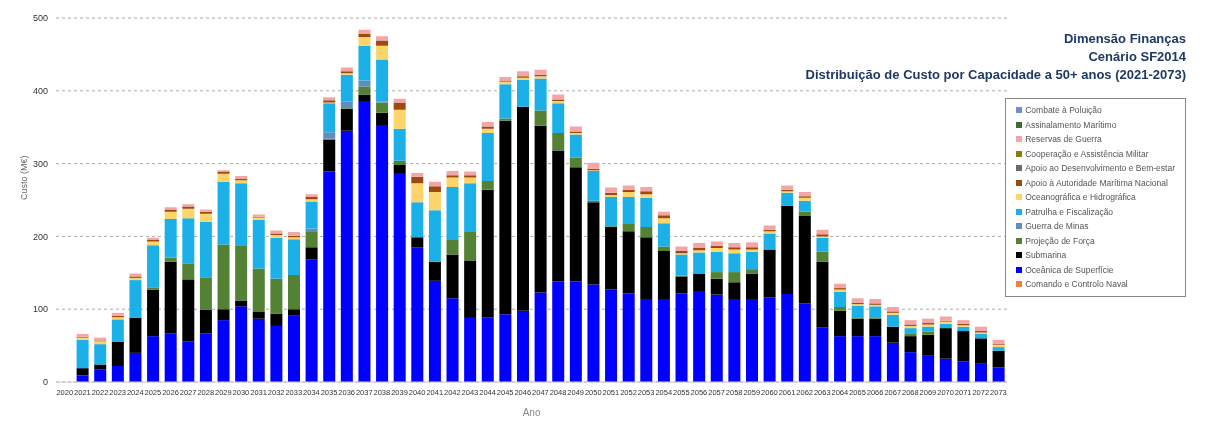  Describe the element at coordinates (40, 163) in the screenshot. I see `y-tick-label: 300` at that location.